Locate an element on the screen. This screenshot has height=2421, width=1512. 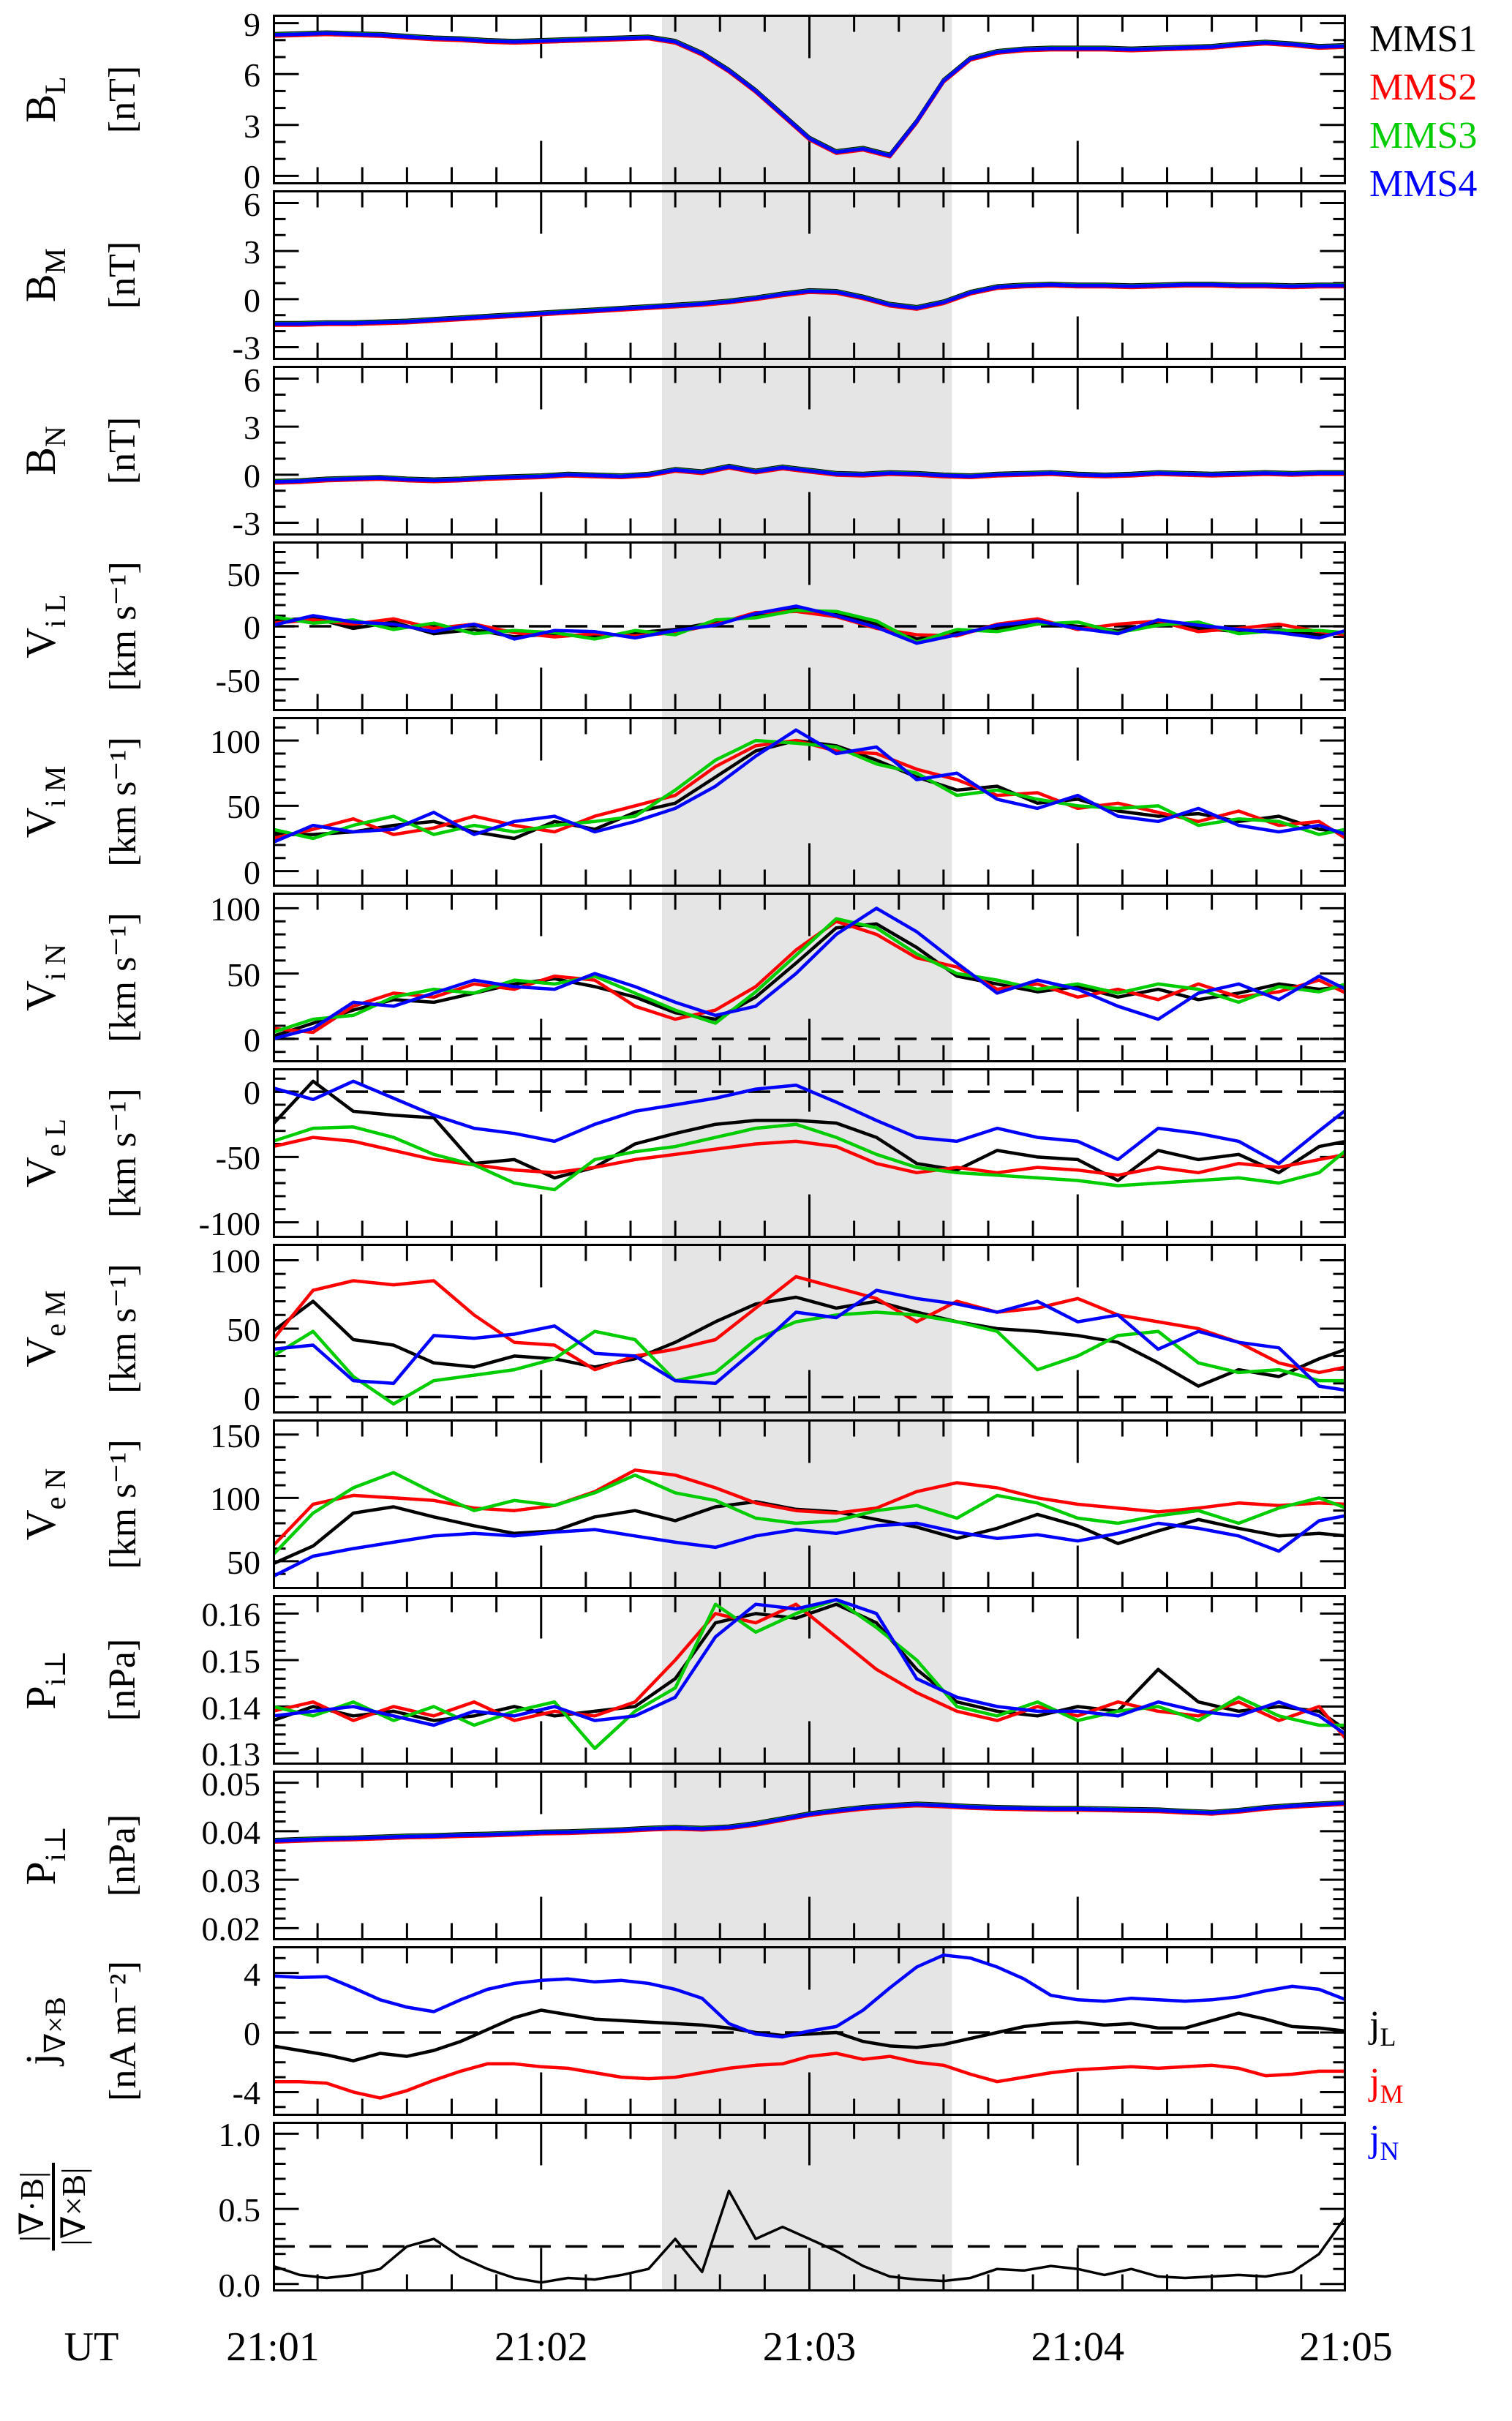
y-tick-label: 4 is located at coordinates (252, 1974).